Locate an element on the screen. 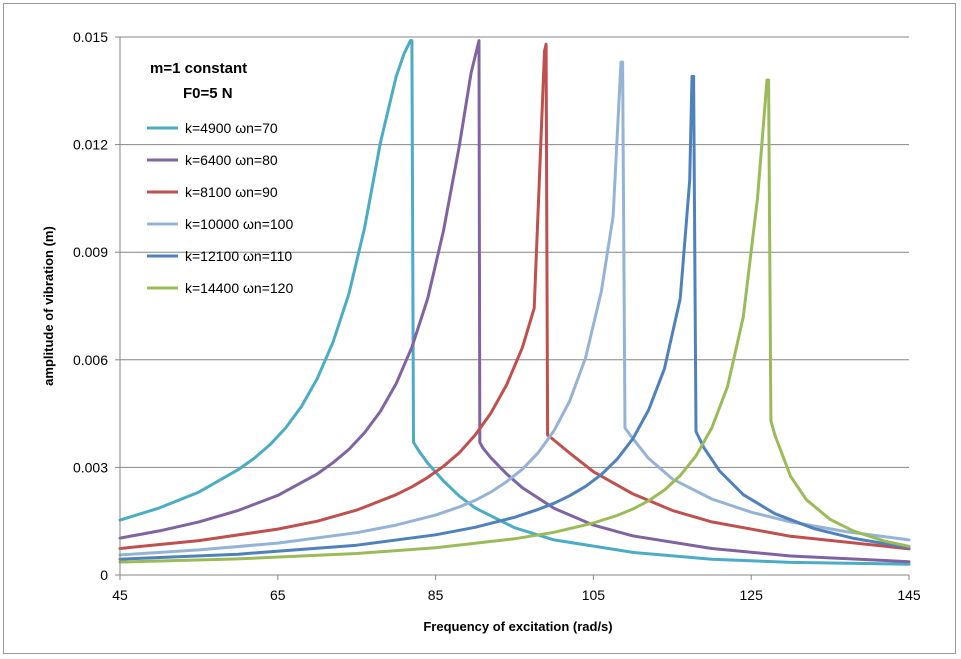 This screenshot has height=659, width=961. x-axis-title: Frequency of excitation (rad/s) is located at coordinates (517, 626).